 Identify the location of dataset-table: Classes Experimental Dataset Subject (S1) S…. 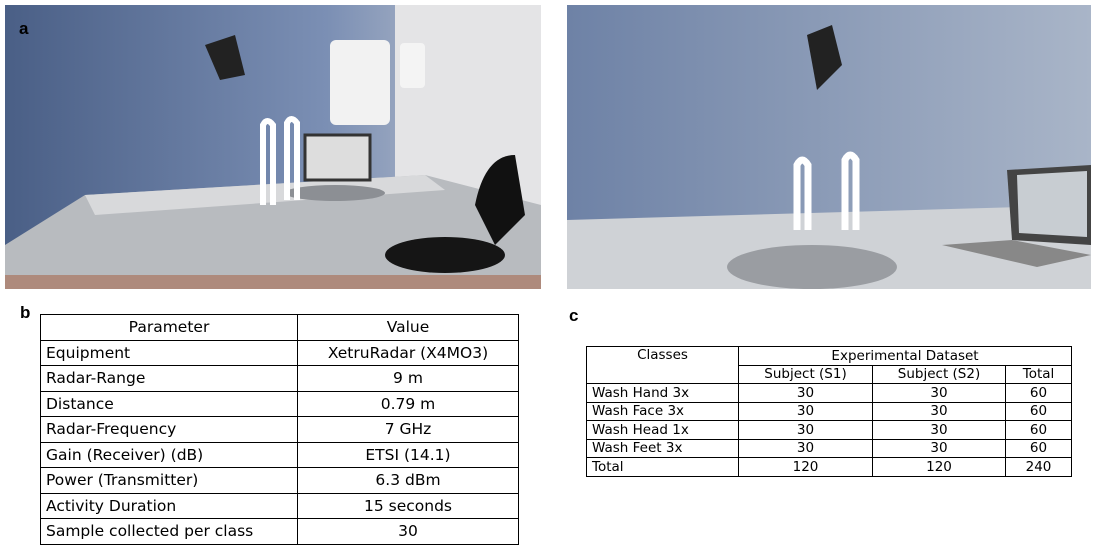
(829, 411).